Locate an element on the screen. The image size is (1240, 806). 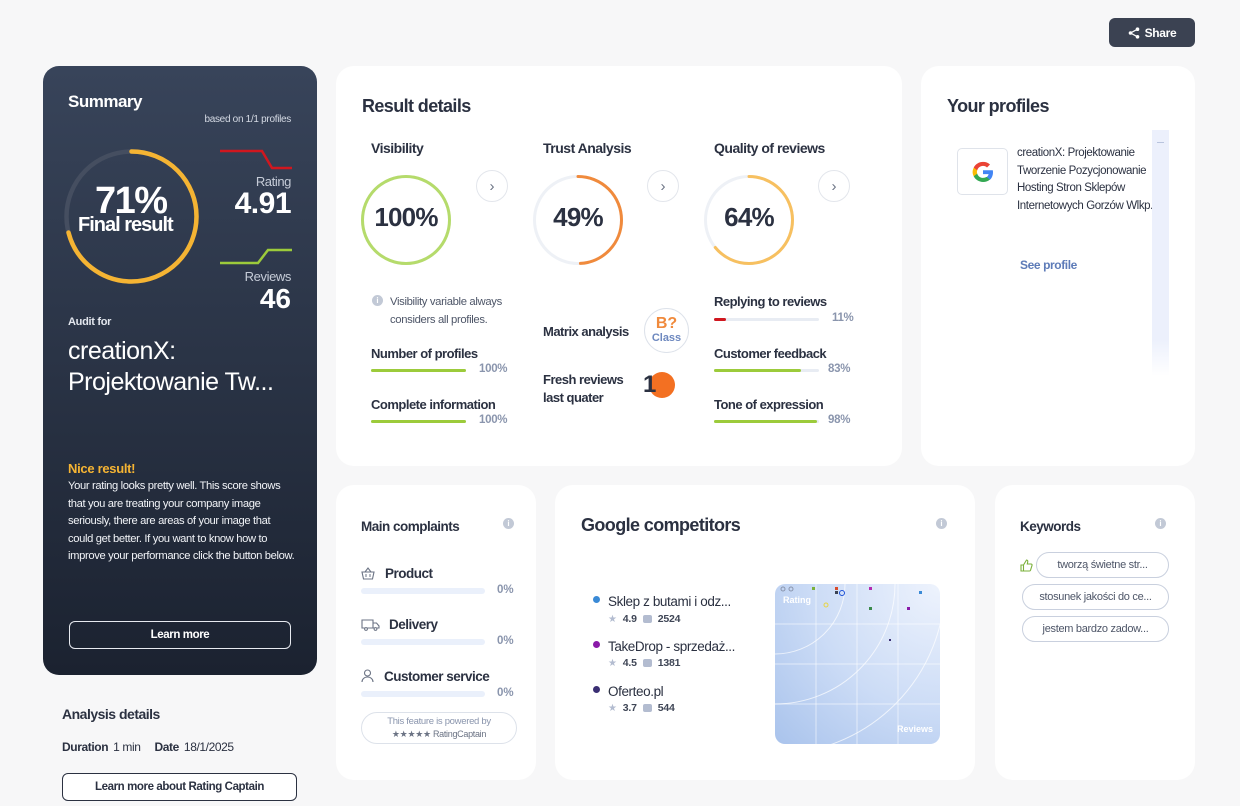
complaint-label: Delivery is located at coordinates (413, 624).